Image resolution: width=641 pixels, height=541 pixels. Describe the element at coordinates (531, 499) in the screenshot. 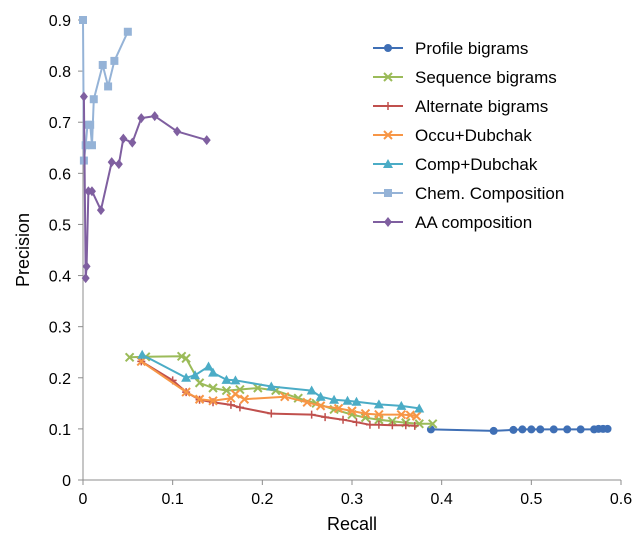

I see `x-tick-label: 0.5` at that location.